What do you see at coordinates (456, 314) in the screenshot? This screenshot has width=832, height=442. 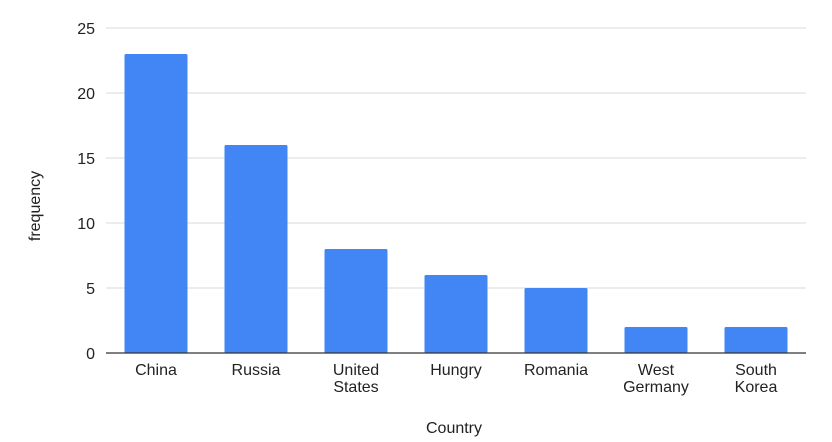 I see `bar-hungry` at bounding box center [456, 314].